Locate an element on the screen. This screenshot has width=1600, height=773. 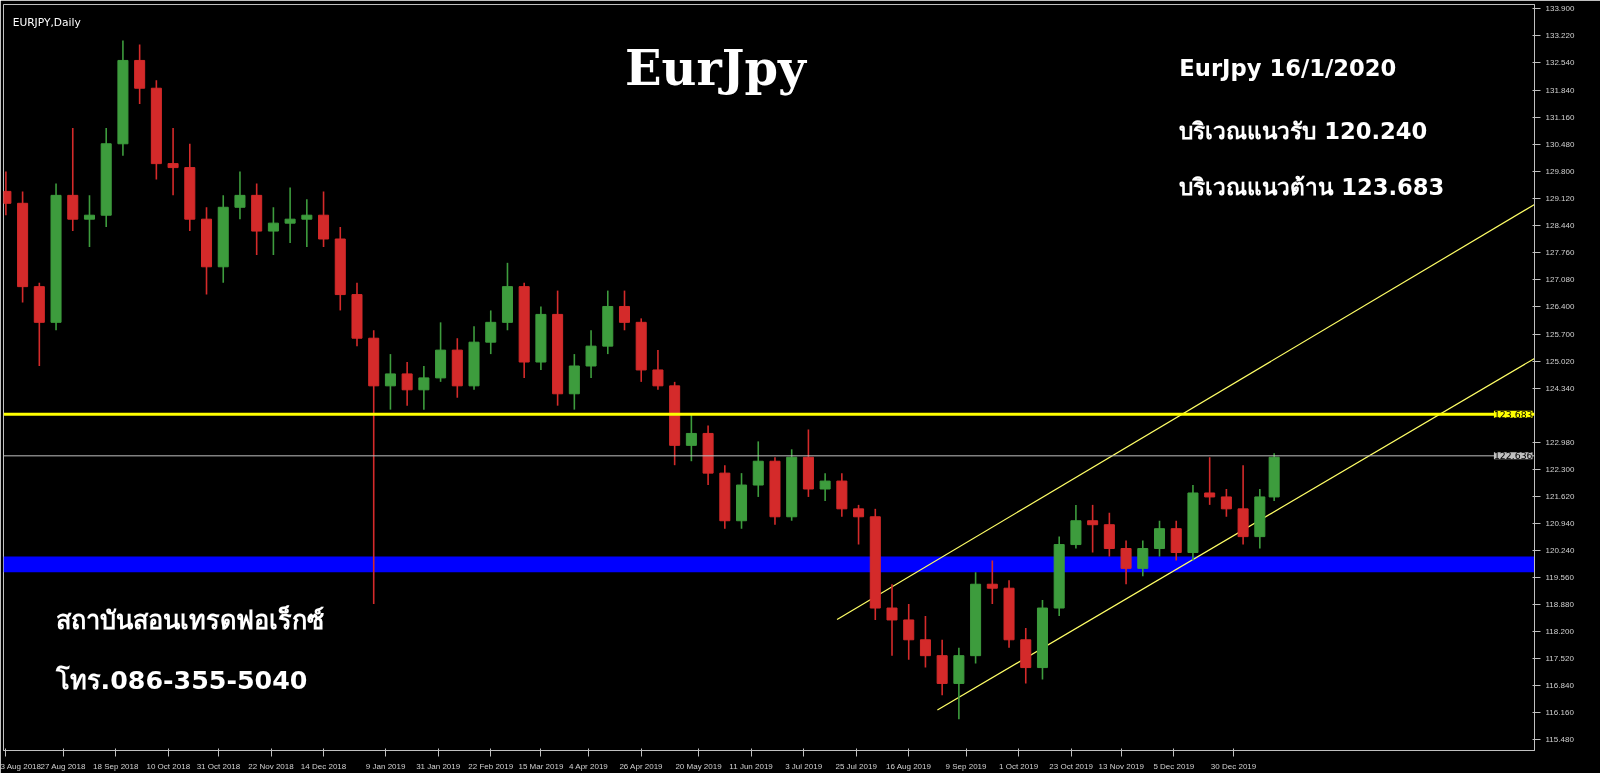
y-tick-label: 125.020 is located at coordinates (1560, 361).